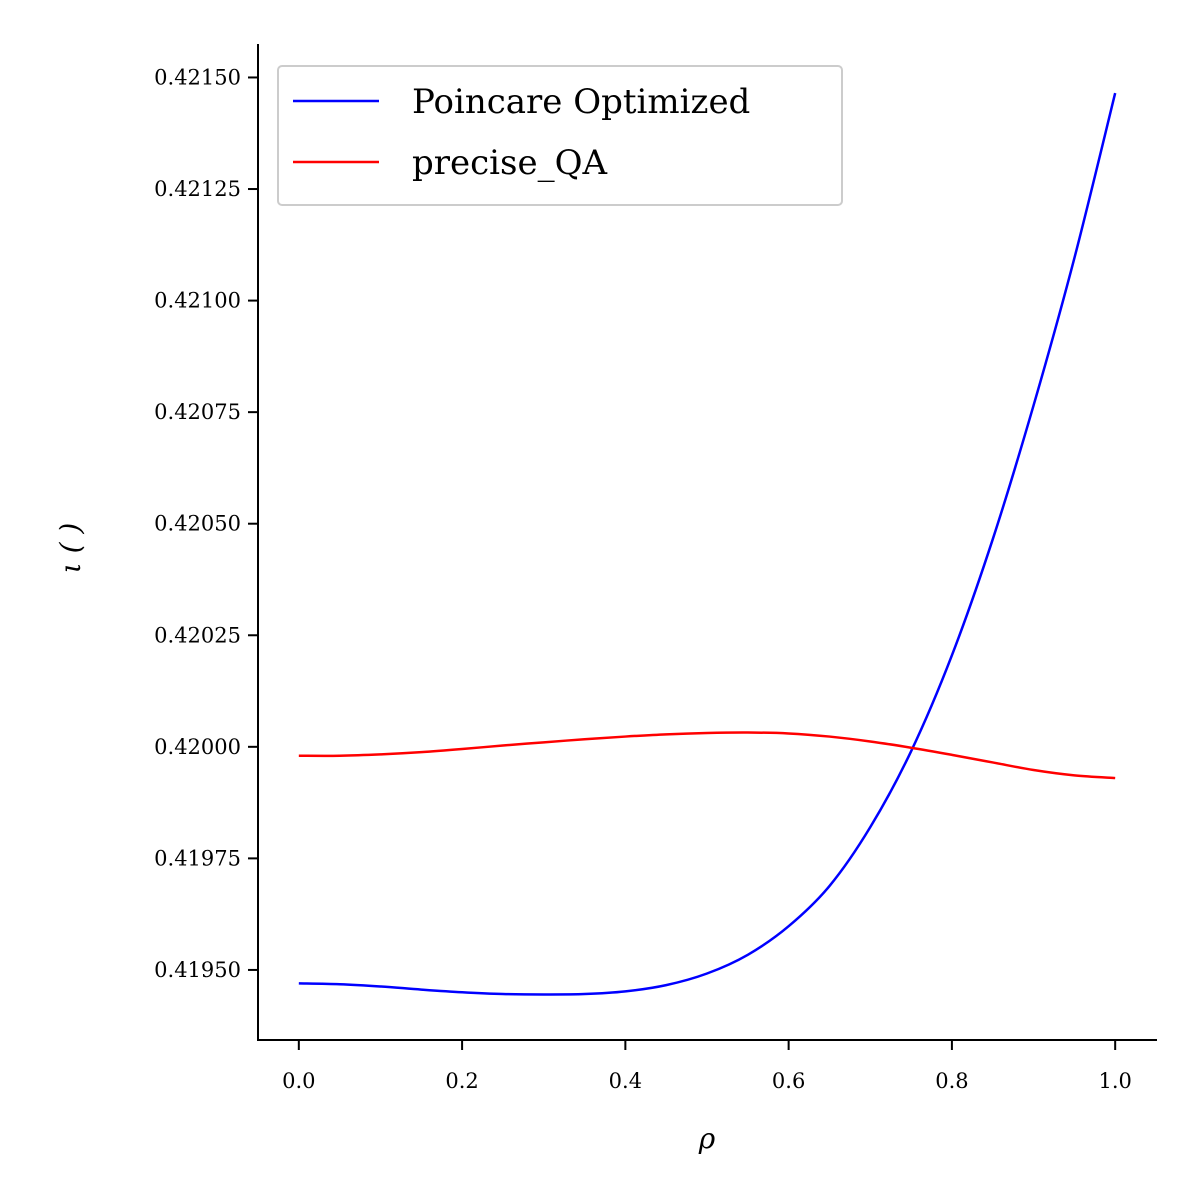 Image resolution: width=1200 pixels, height=1200 pixels. Describe the element at coordinates (197, 970) in the screenshot. I see `y-tick-label: 0.41950` at that location.